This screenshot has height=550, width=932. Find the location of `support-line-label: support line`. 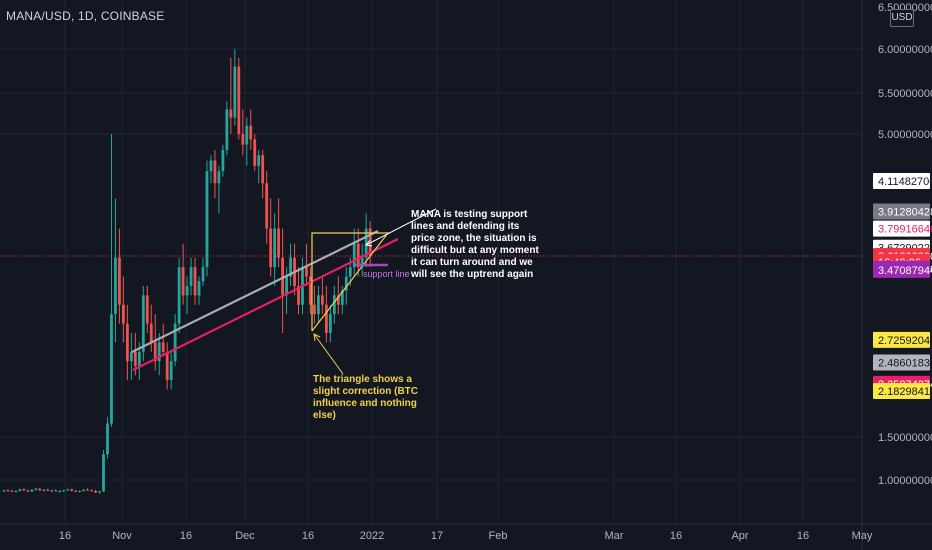

support-line-label: support line is located at coordinates (386, 274).